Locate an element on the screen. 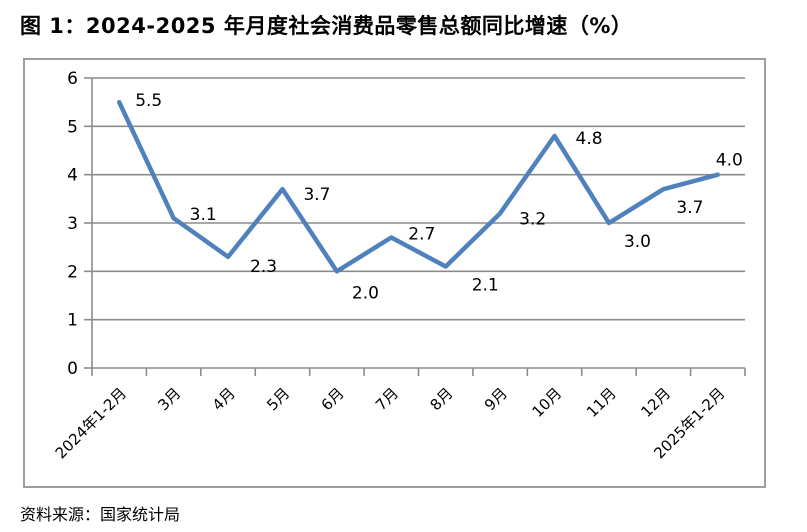  x-tick-label: 12月 is located at coordinates (655, 402).